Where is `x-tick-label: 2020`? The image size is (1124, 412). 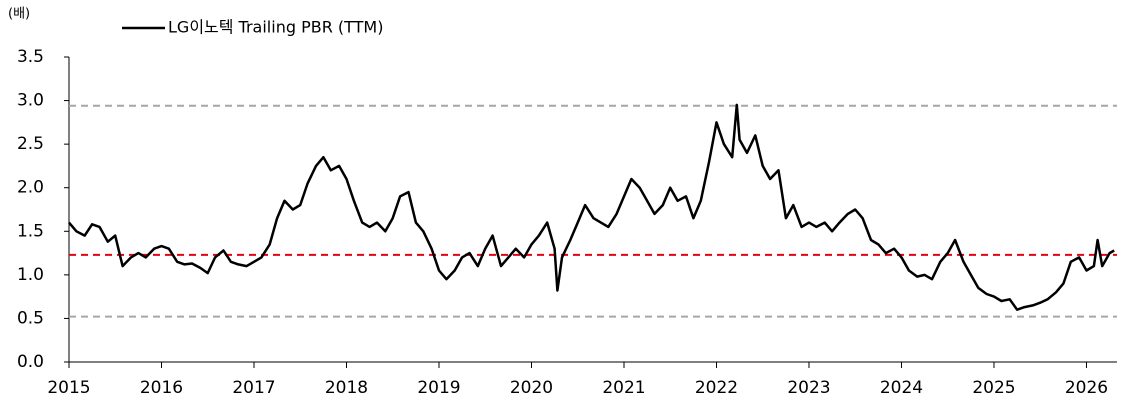 x-tick-label: 2020 is located at coordinates (531, 388).